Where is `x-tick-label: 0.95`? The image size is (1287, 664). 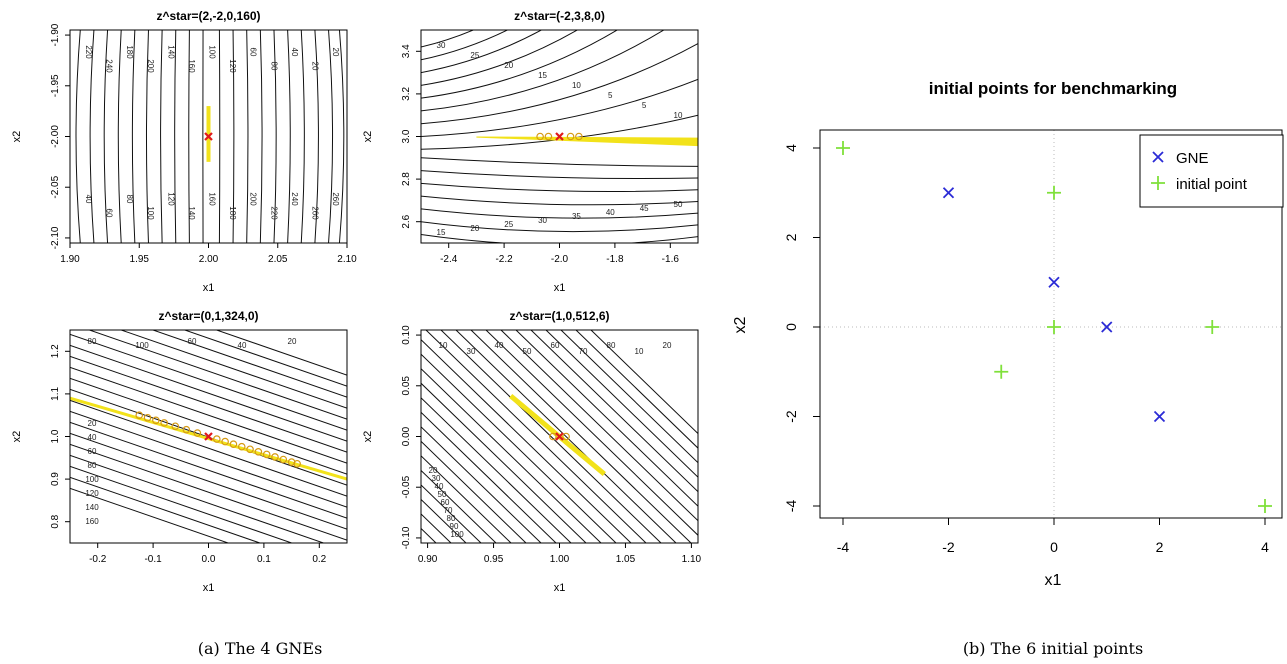 x-tick-label: 0.95 is located at coordinates (494, 559).